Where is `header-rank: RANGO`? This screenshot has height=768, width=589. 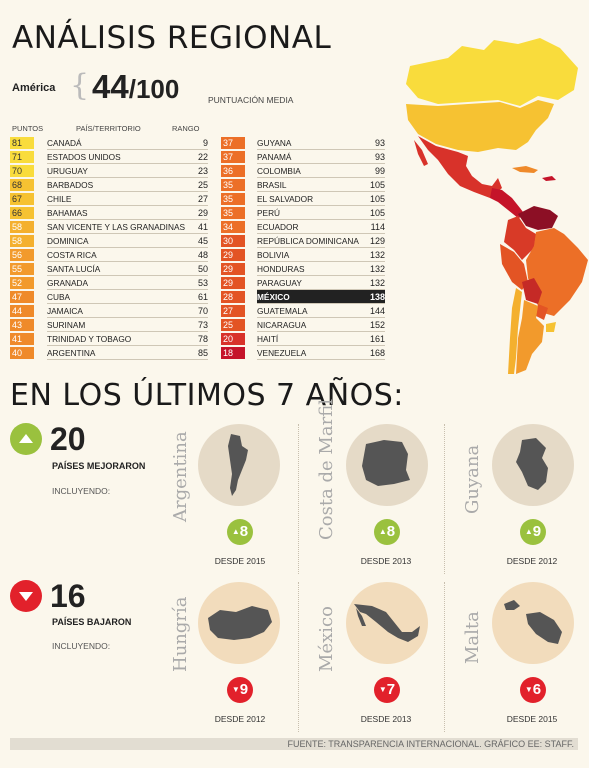 header-rank: RANGO is located at coordinates (186, 128).